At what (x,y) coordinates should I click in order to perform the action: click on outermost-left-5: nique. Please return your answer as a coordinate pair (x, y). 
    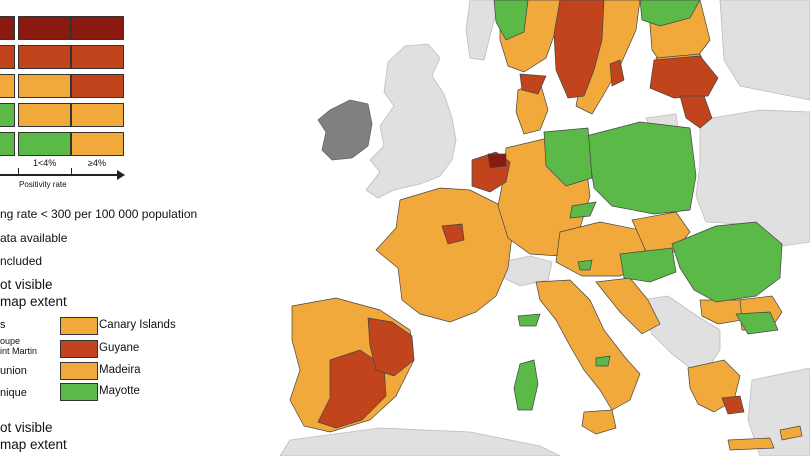
    Looking at the image, I should click on (13, 393).